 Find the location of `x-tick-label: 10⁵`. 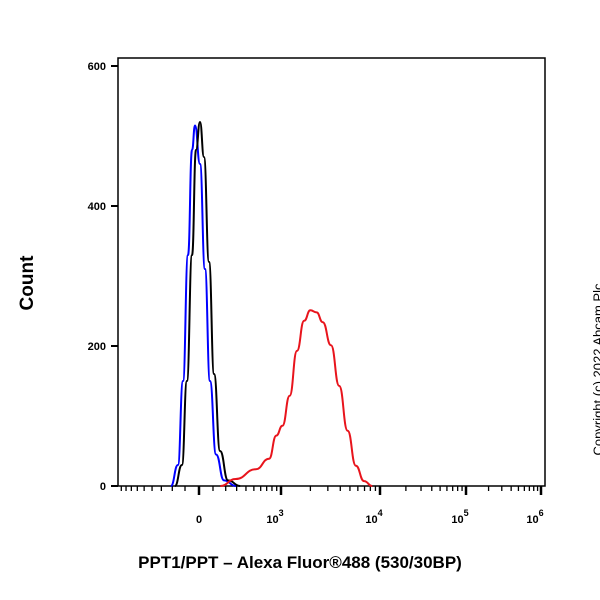

x-tick-label: 10⁵ is located at coordinates (459, 517).